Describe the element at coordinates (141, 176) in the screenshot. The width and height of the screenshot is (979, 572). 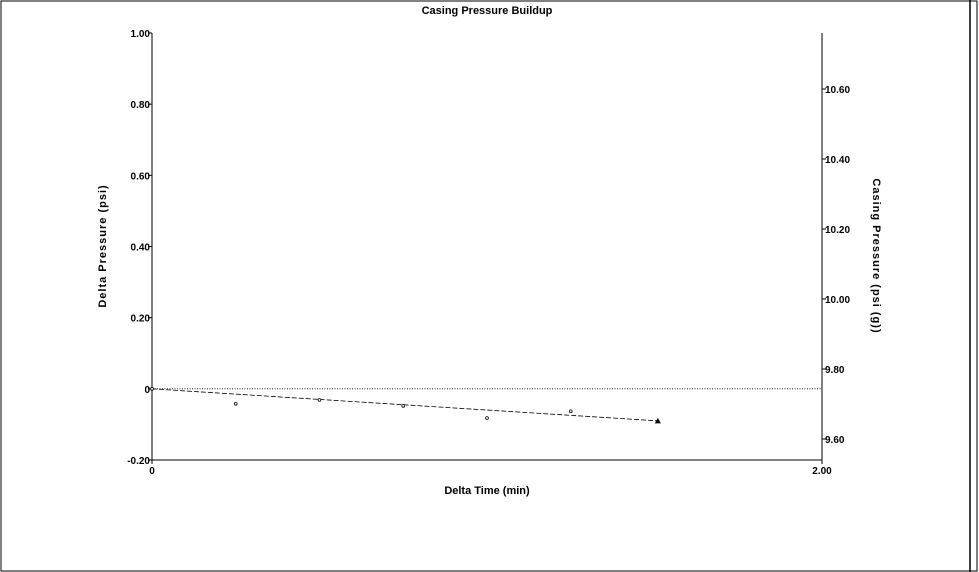
I see `y-tick-label: 0.60` at that location.